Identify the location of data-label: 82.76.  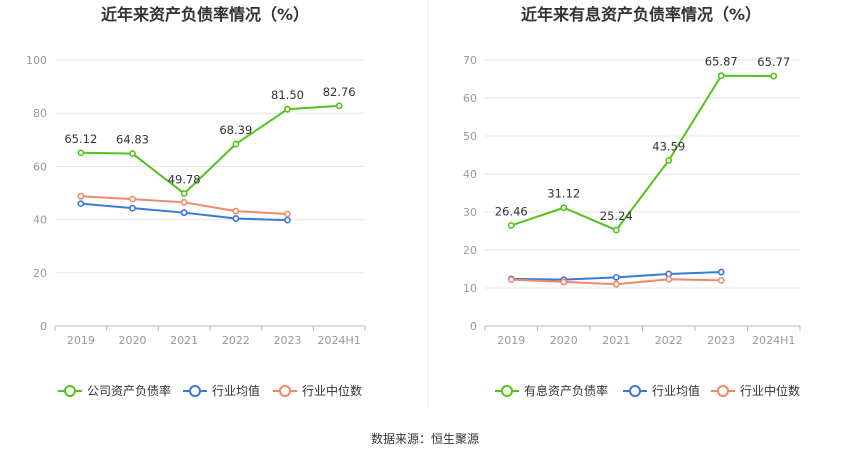
(339, 92).